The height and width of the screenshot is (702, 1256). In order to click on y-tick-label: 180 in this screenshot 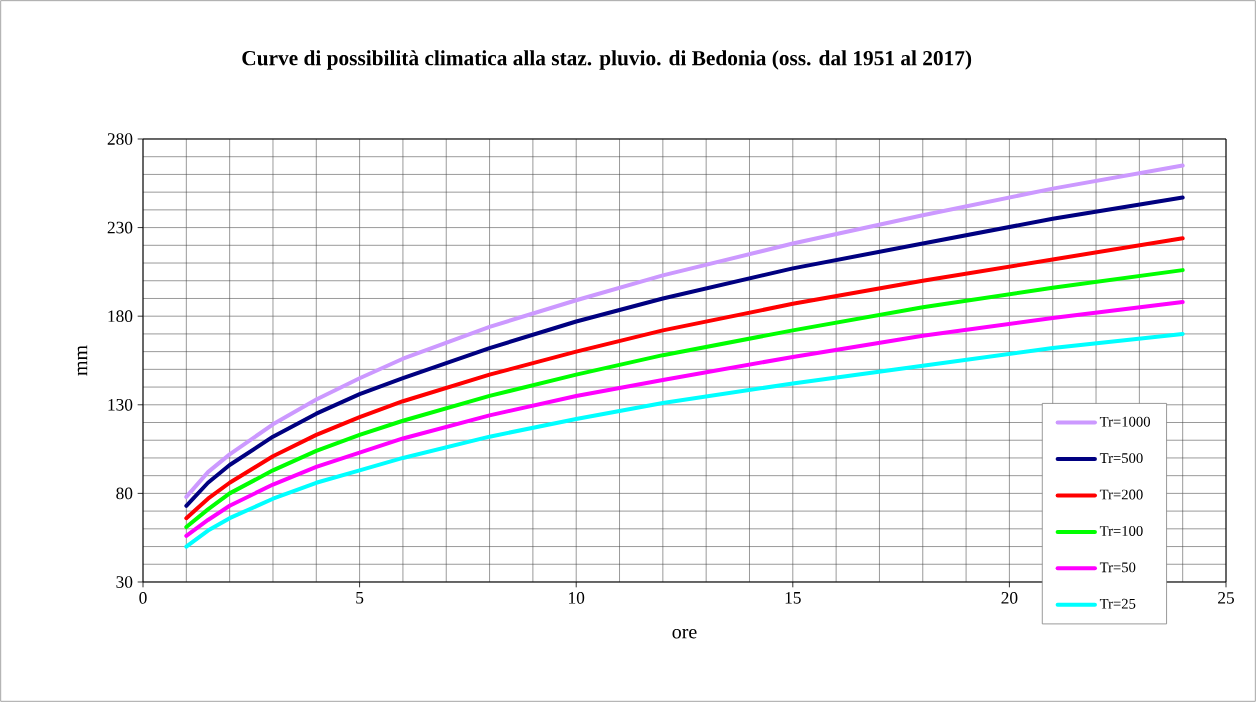, I will do `click(120, 316)`.